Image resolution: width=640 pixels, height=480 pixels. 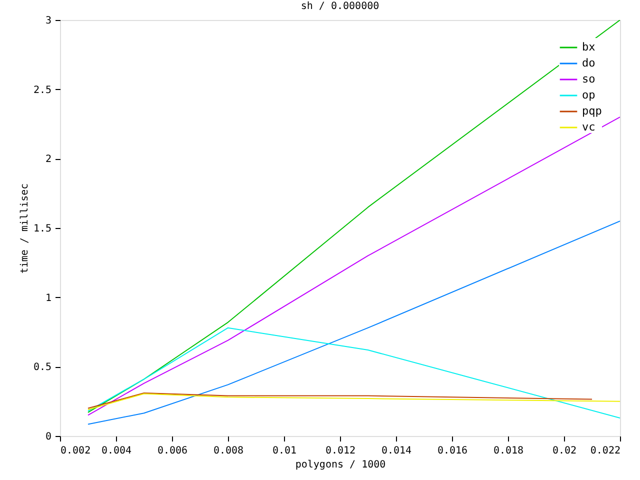 I want to click on y-tick-label: 2.5, so click(x=42, y=90).